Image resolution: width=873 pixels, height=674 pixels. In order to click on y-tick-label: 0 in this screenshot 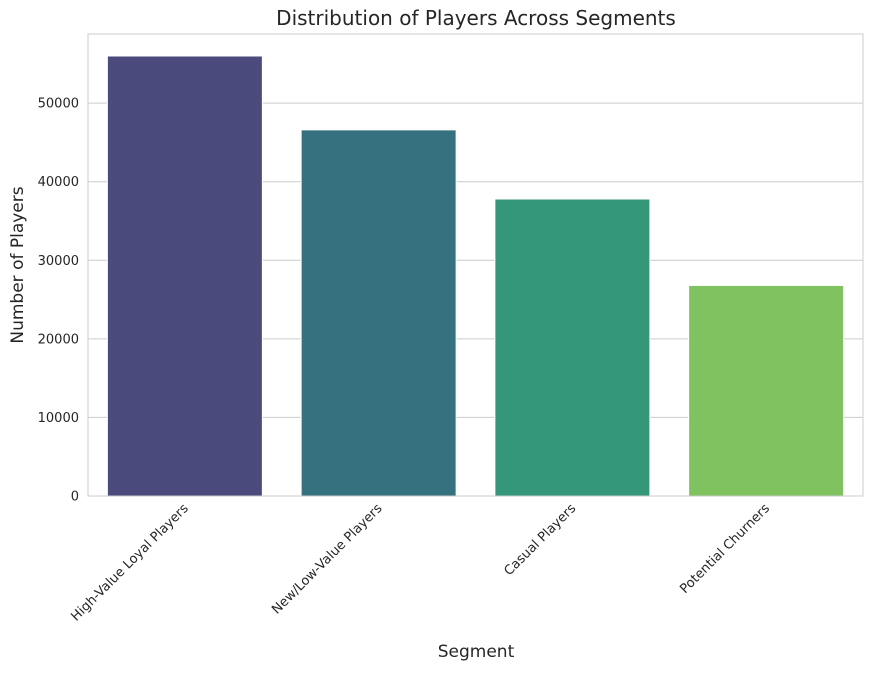, I will do `click(75, 497)`.